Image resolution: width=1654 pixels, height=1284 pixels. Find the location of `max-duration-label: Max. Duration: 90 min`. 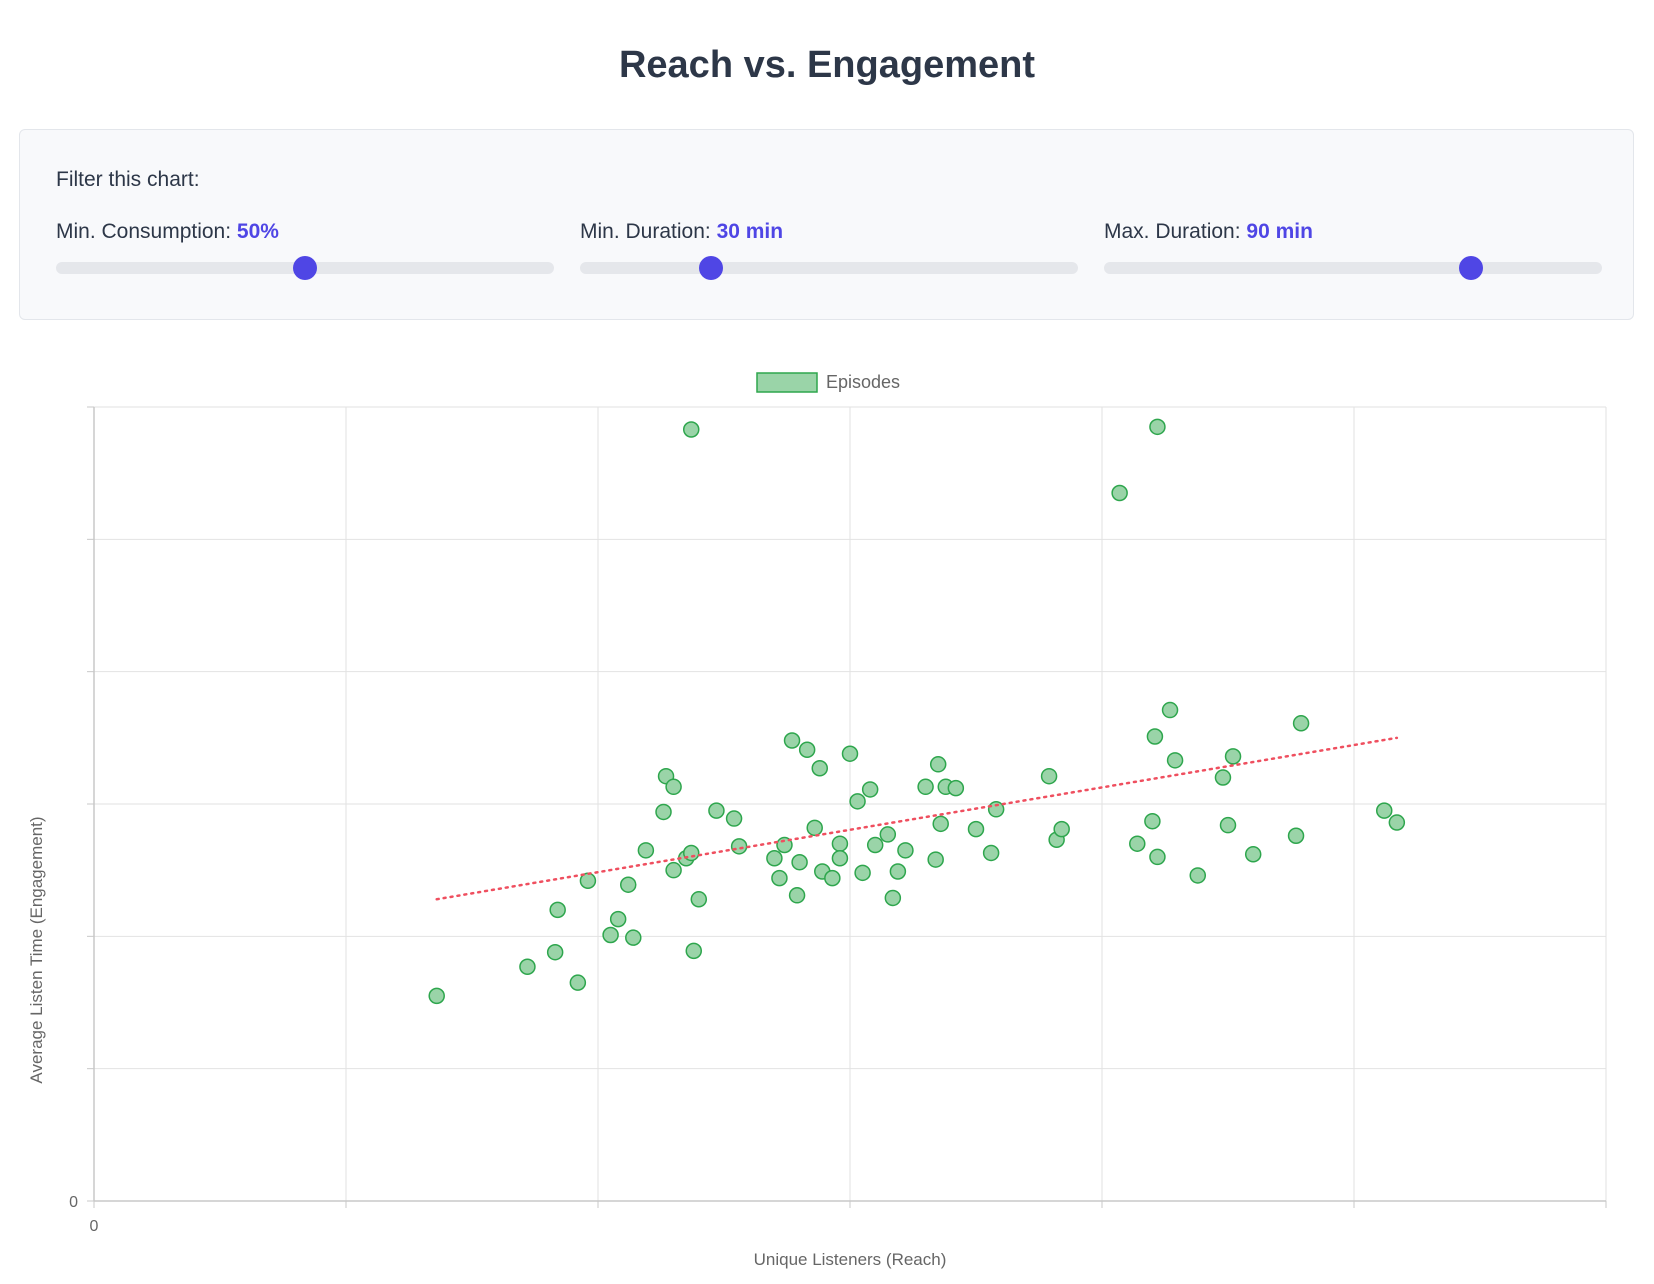

max-duration-label: Max. Duration: 90 min is located at coordinates (1353, 232).